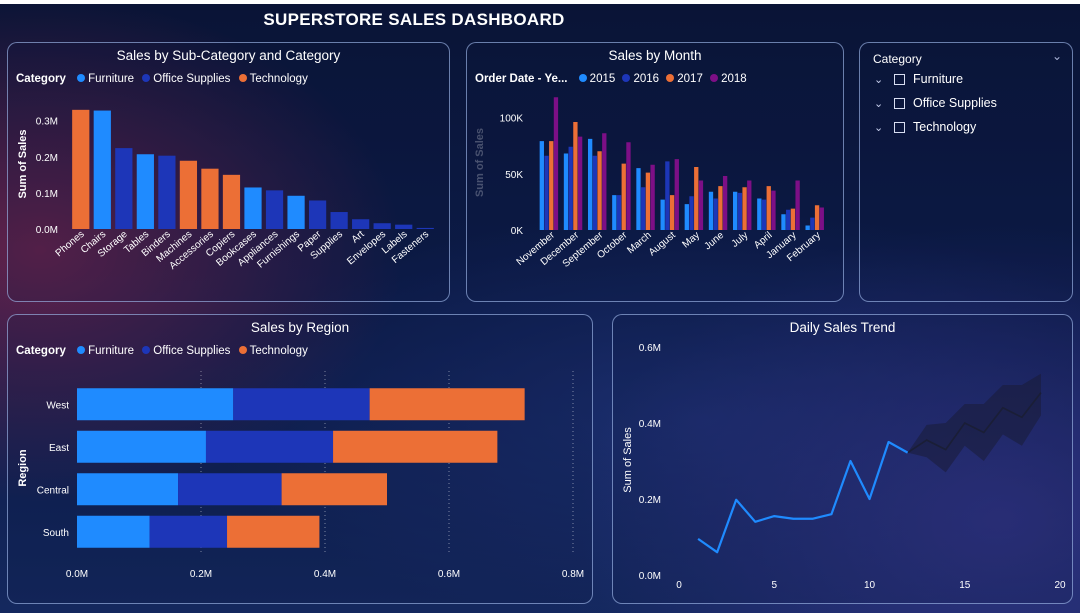 Image resolution: width=1080 pixels, height=613 pixels. I want to click on month-chart-title: Sales by Month, so click(655, 55).